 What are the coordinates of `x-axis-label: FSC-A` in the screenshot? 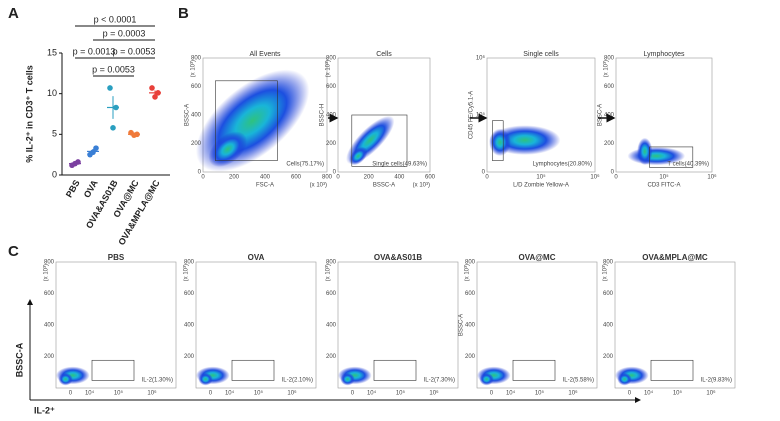 It's located at (265, 186).